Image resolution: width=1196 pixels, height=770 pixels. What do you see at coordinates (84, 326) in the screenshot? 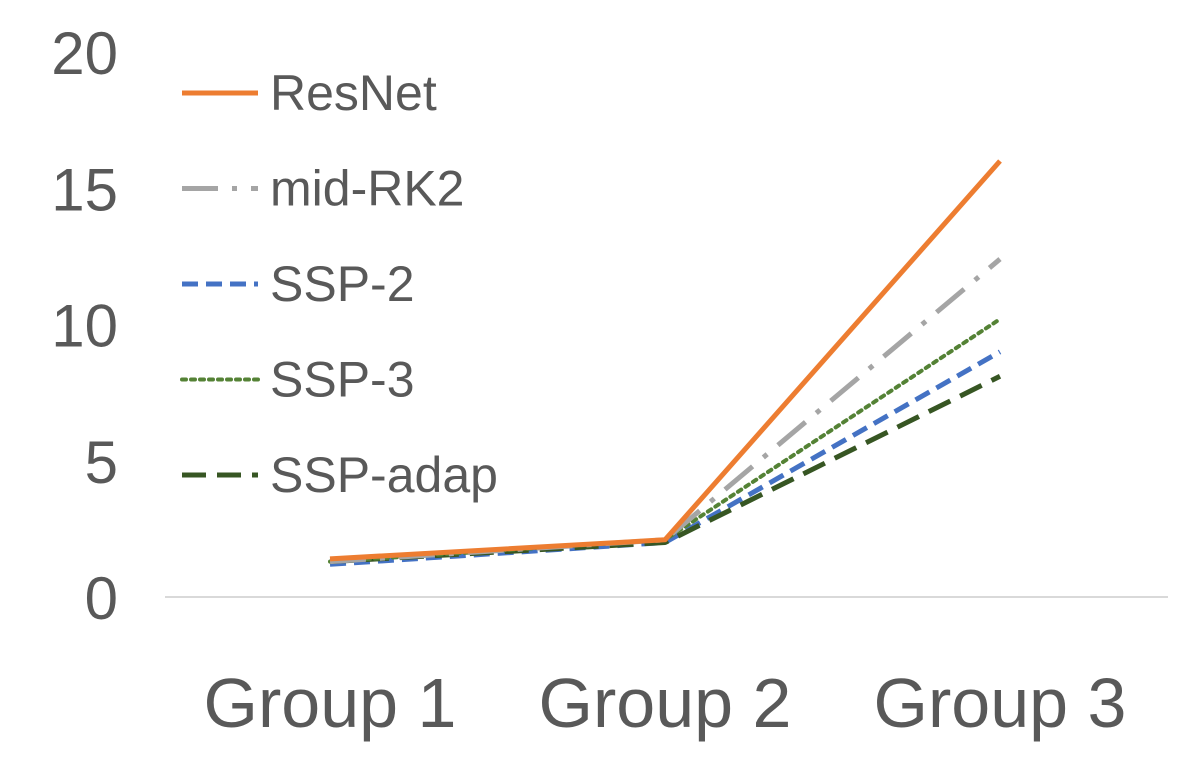
I see `y-tick-label: 10` at bounding box center [84, 326].